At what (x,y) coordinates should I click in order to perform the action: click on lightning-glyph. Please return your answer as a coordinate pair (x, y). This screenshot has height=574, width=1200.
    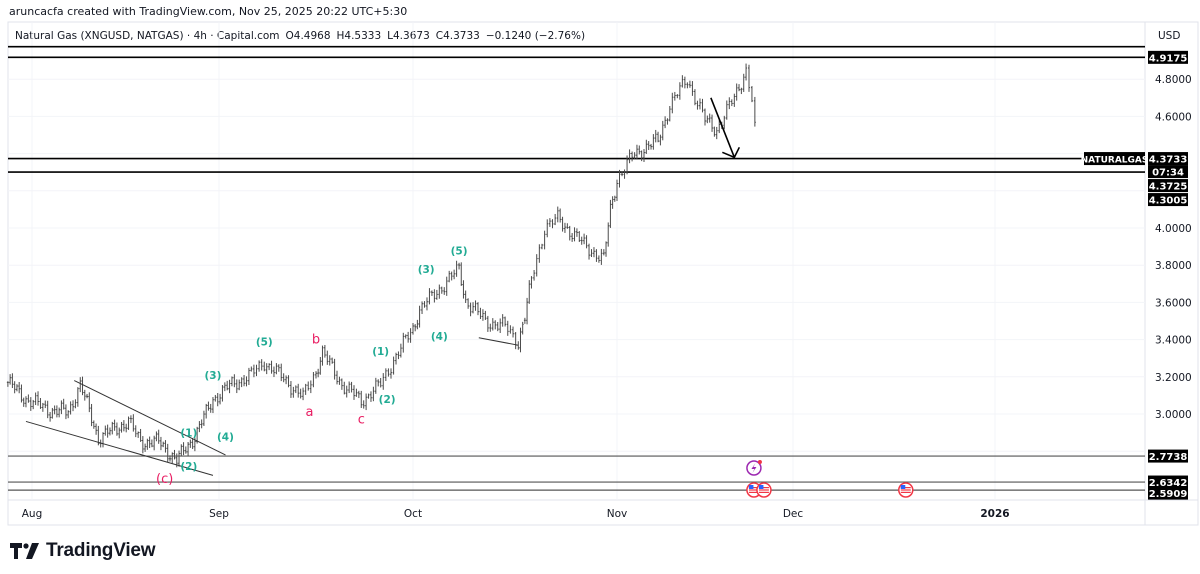
    Looking at the image, I should click on (754, 468).